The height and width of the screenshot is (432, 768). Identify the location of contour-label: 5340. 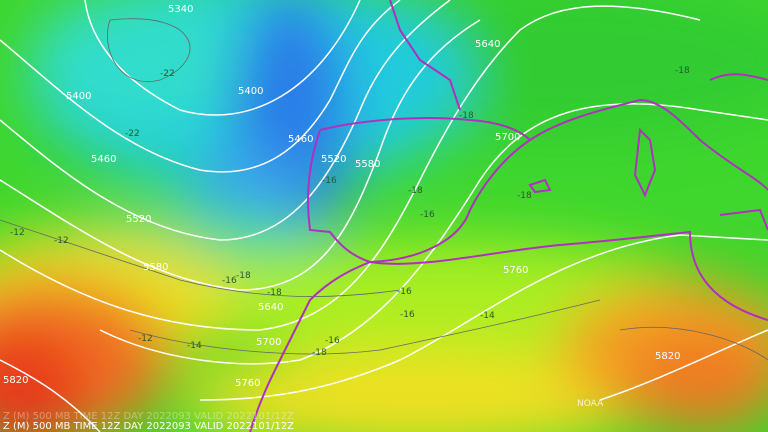
(180, 9).